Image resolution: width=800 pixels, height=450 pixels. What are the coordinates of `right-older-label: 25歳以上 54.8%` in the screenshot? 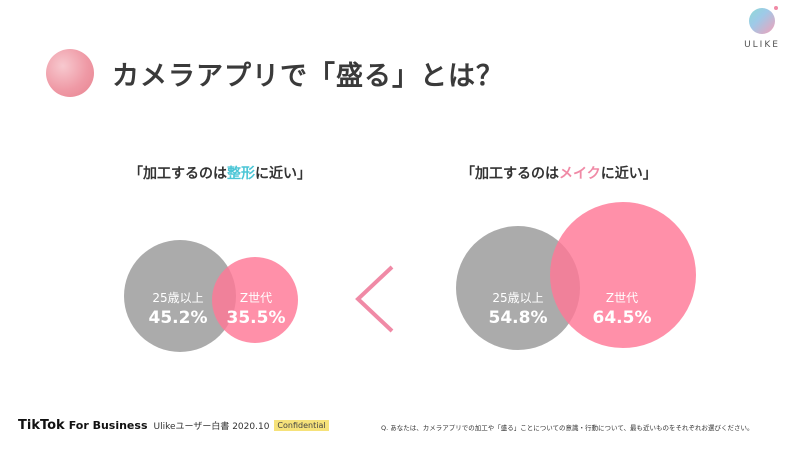 It's located at (518, 308).